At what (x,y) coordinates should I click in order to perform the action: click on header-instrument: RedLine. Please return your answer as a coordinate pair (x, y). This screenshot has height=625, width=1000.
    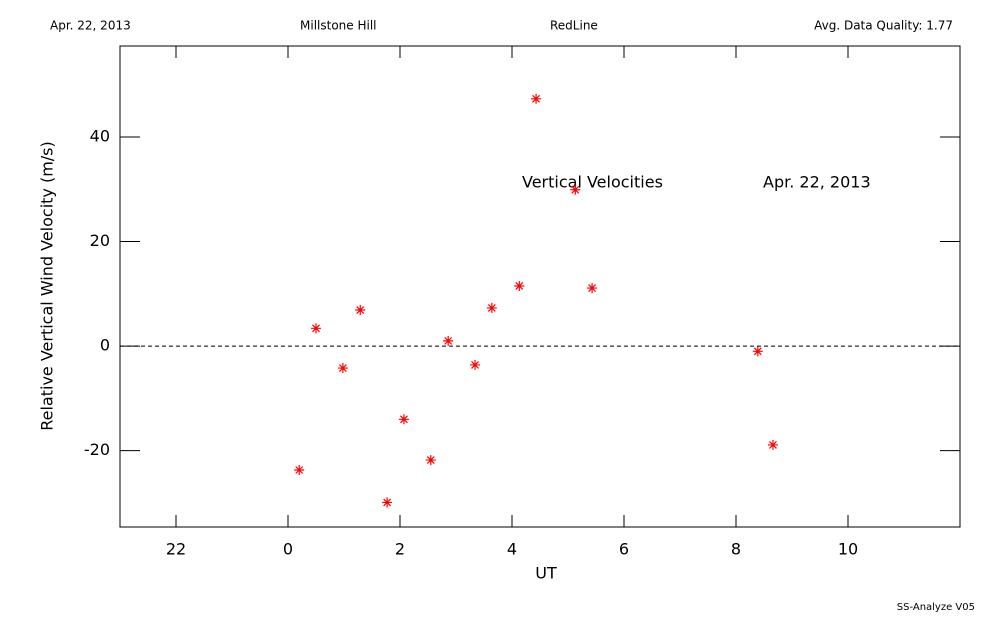
    Looking at the image, I should click on (574, 26).